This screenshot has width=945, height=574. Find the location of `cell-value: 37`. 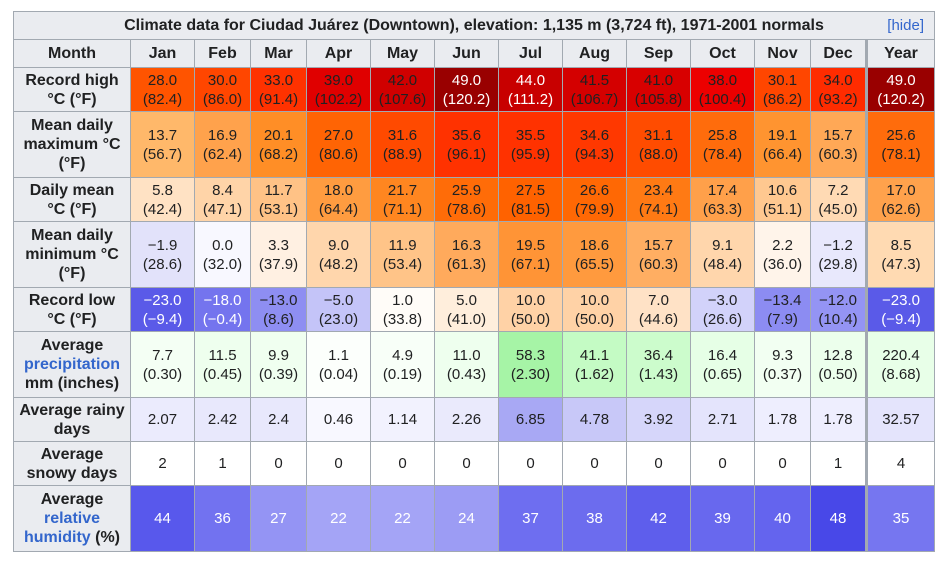

cell-value: 37 is located at coordinates (530, 518).